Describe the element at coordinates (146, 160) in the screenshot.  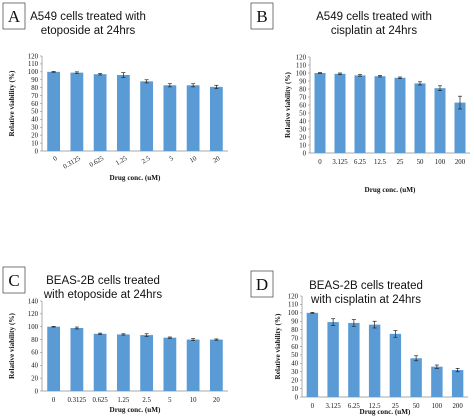
I see `x-tick-label: 2.5` at that location.